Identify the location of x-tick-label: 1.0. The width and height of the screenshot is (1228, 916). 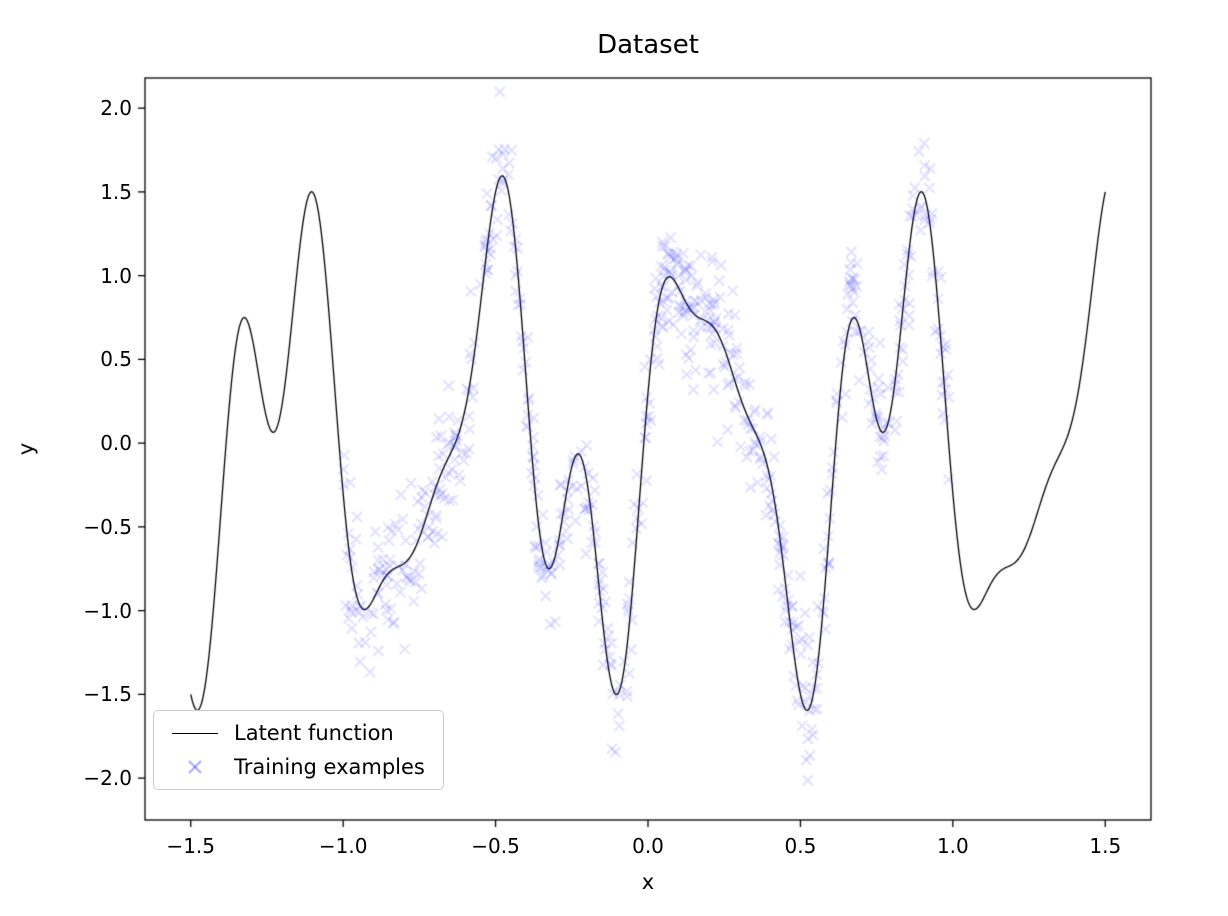
(952, 846).